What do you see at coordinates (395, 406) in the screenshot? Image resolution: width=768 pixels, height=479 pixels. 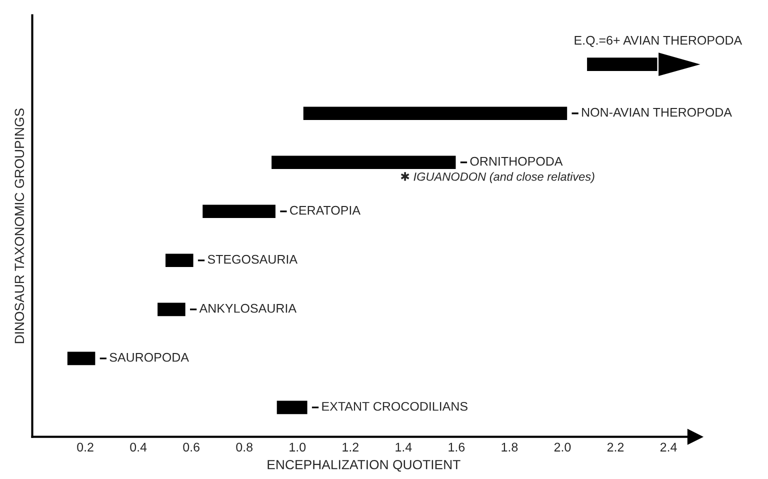 I see `y-tick-label: EXTANT CROCODILIANS` at bounding box center [395, 406].